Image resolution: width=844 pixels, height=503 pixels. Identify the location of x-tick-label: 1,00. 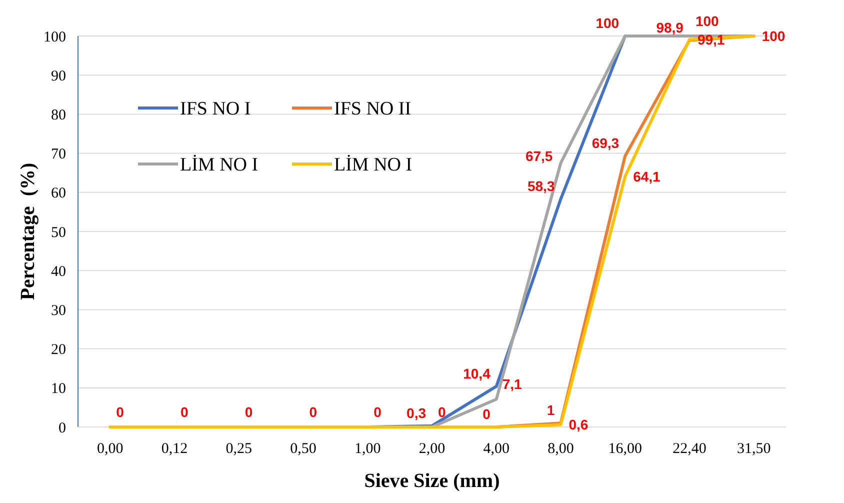
(367, 449).